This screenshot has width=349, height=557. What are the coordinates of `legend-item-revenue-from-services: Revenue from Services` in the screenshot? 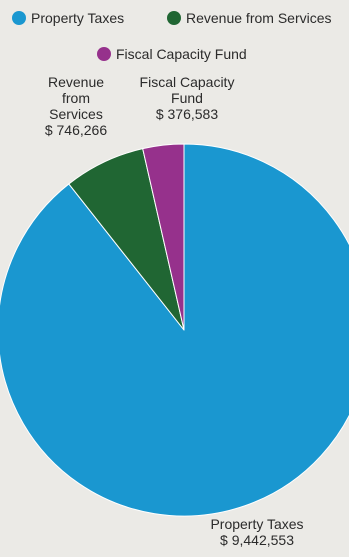 It's located at (249, 18).